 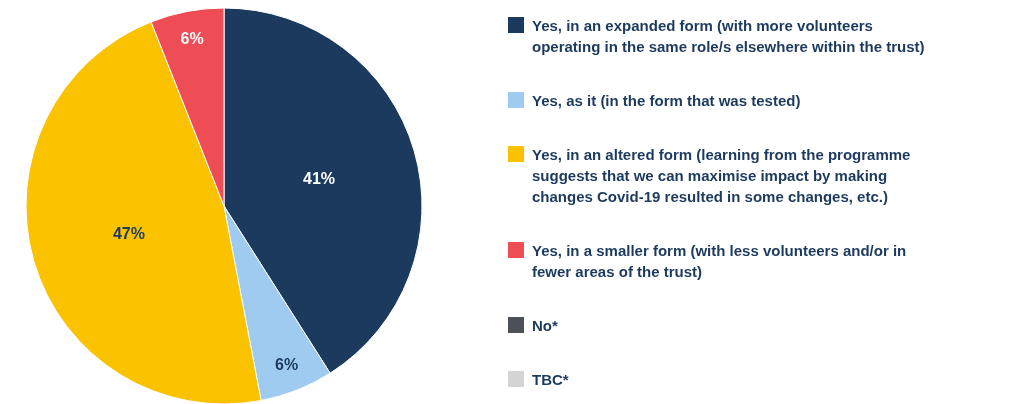 I want to click on legend-label: TBC*, so click(x=550, y=379).